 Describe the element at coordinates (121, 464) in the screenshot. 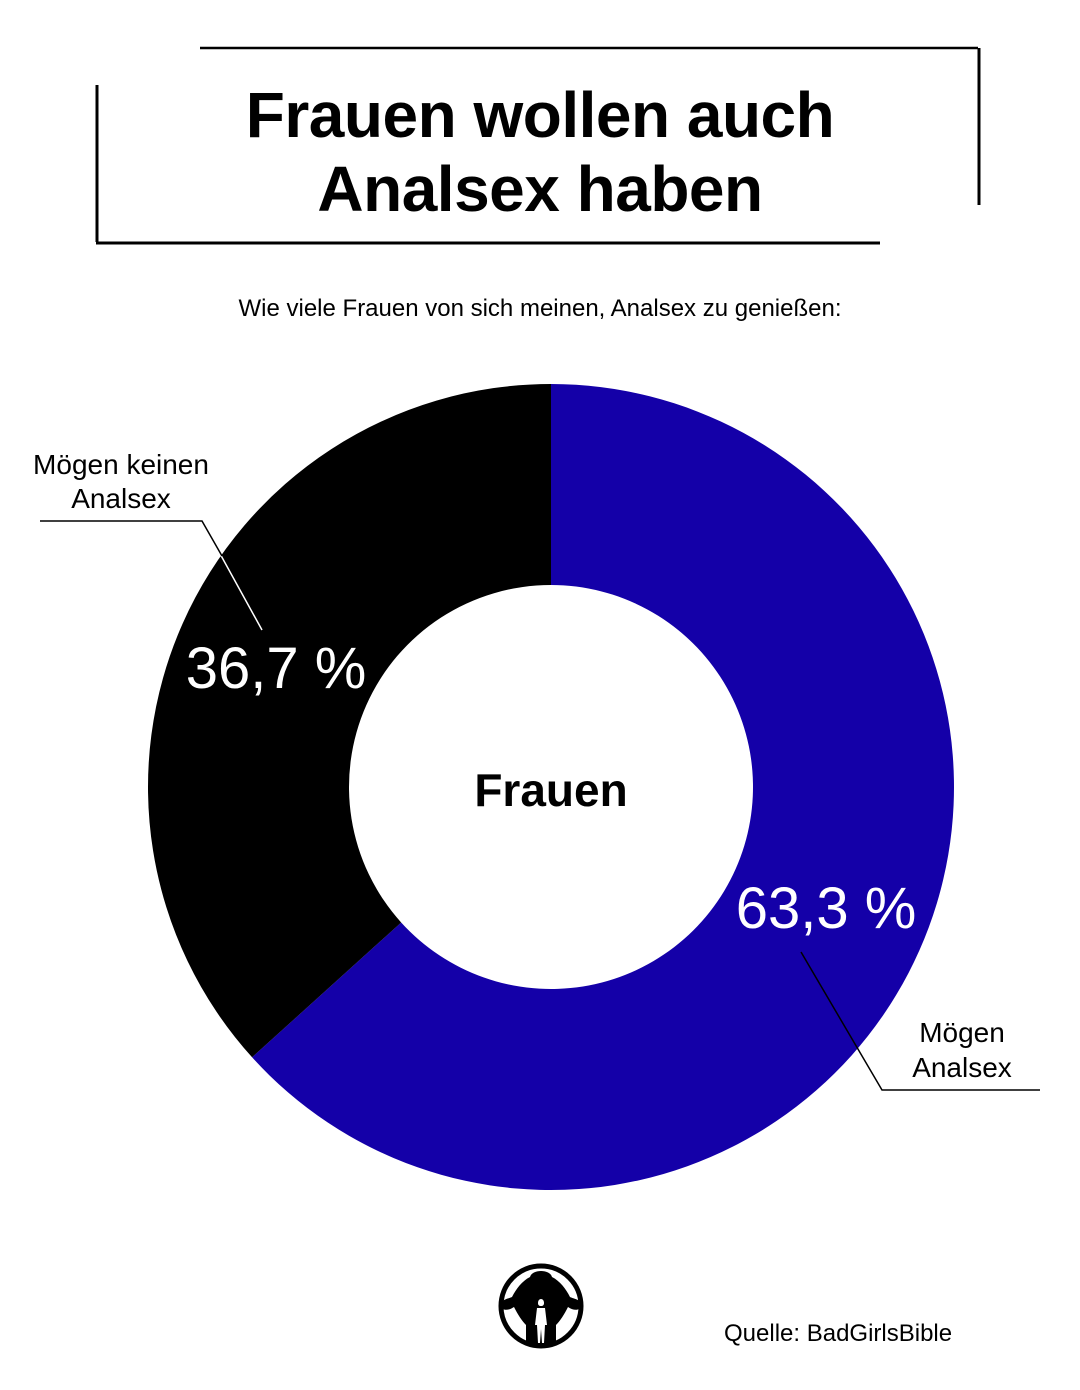

I see `category-label-1-line-0: Mögen keinen` at that location.